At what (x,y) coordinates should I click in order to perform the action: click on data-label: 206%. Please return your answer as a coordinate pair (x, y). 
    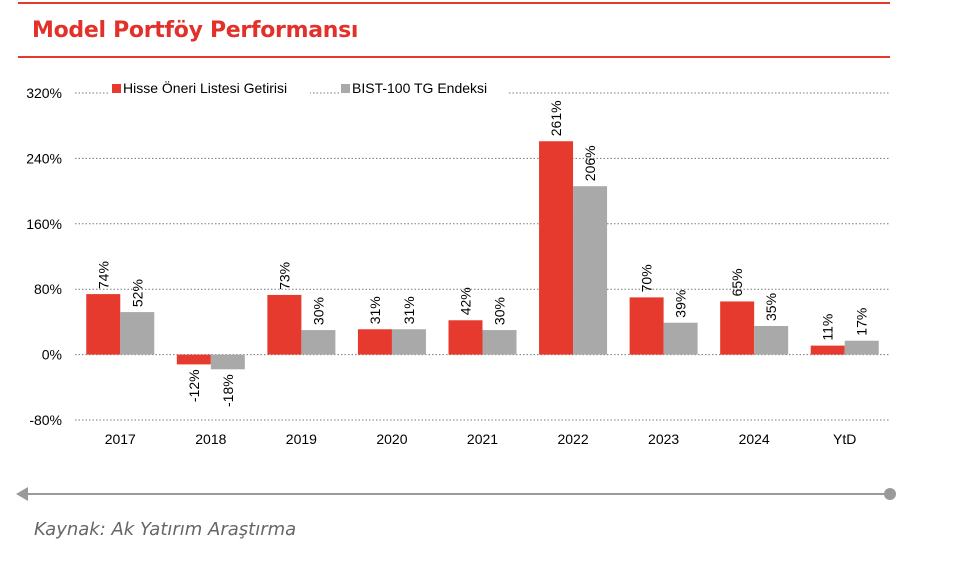
    Looking at the image, I should click on (590, 163).